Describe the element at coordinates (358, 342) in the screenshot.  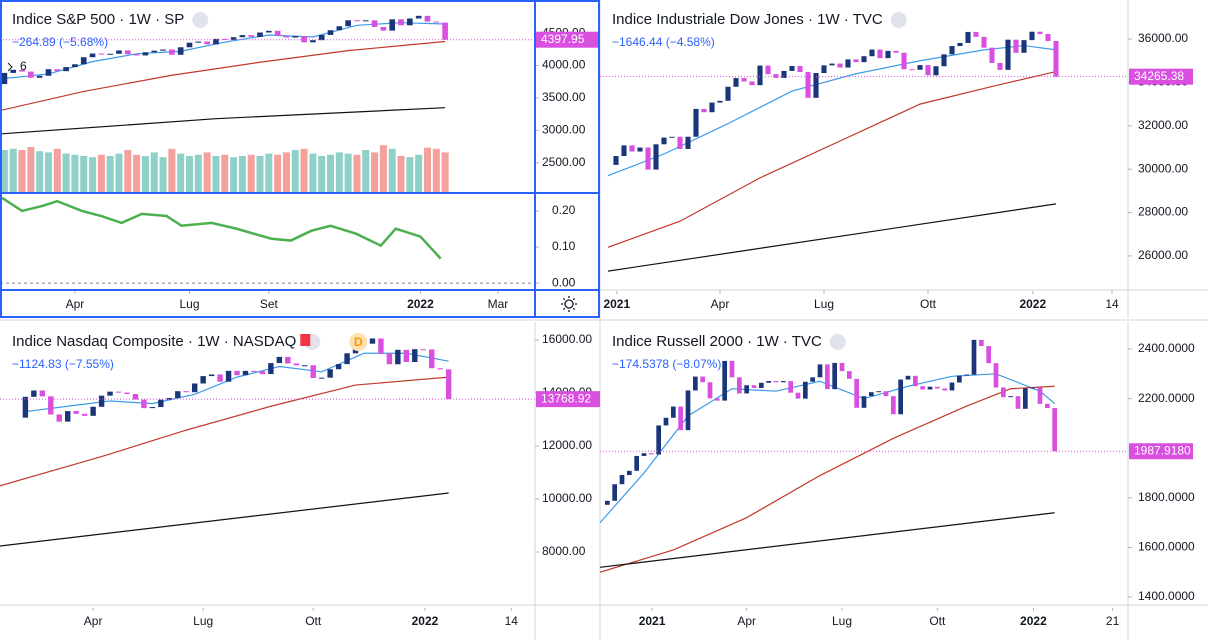
I see `badge: D` at that location.